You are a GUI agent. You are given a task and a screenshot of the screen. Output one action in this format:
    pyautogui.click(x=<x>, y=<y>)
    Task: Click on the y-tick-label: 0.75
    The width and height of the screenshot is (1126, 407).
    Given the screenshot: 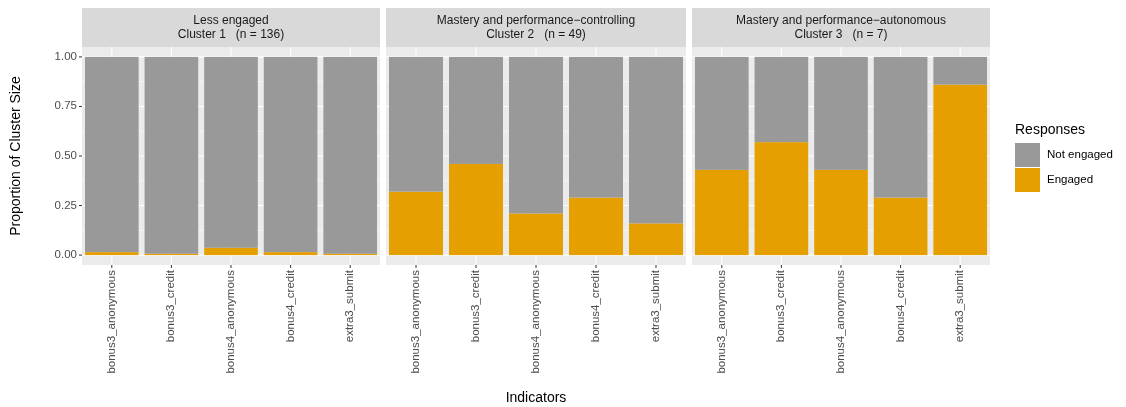 What is the action you would take?
    pyautogui.click(x=65, y=105)
    